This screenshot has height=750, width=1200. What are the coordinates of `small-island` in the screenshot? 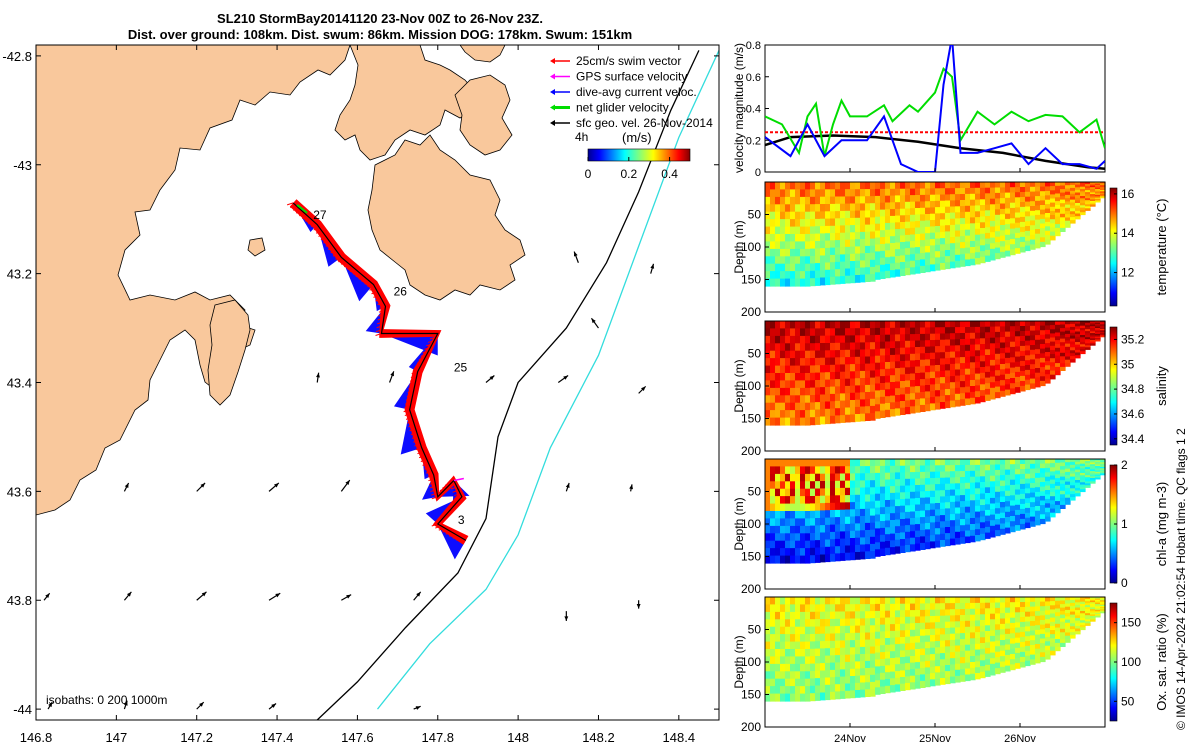 It's located at (256, 247).